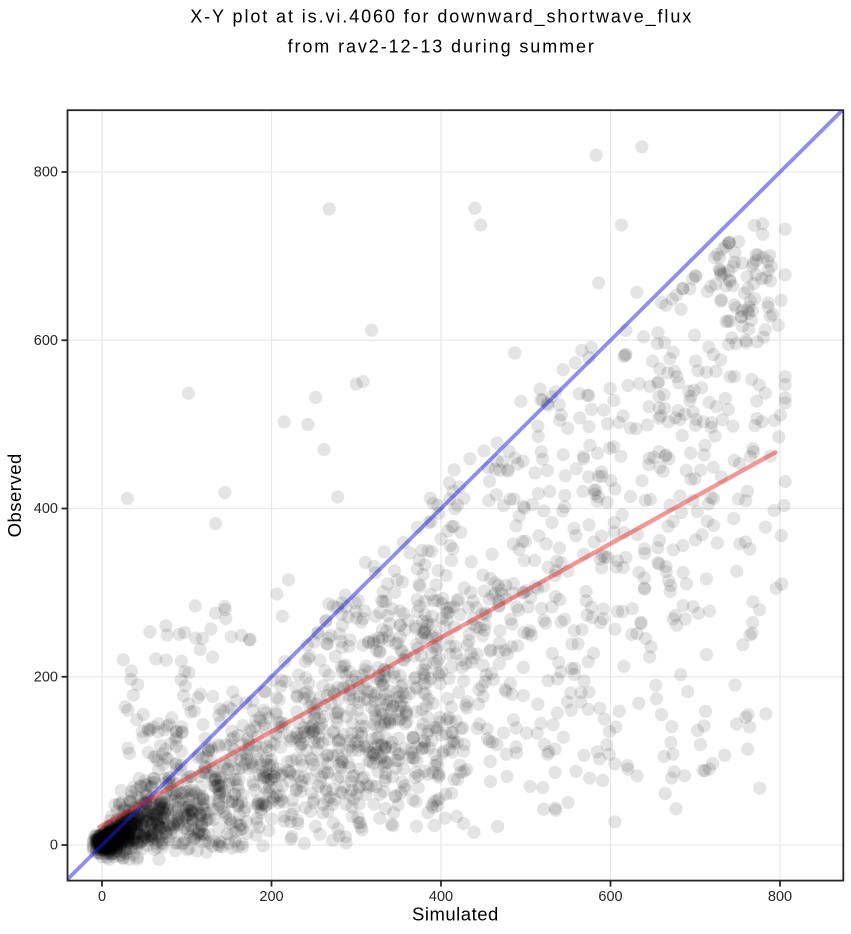 The width and height of the screenshot is (851, 934). What do you see at coordinates (455, 914) in the screenshot?
I see `svg-text: Simulated` at bounding box center [455, 914].